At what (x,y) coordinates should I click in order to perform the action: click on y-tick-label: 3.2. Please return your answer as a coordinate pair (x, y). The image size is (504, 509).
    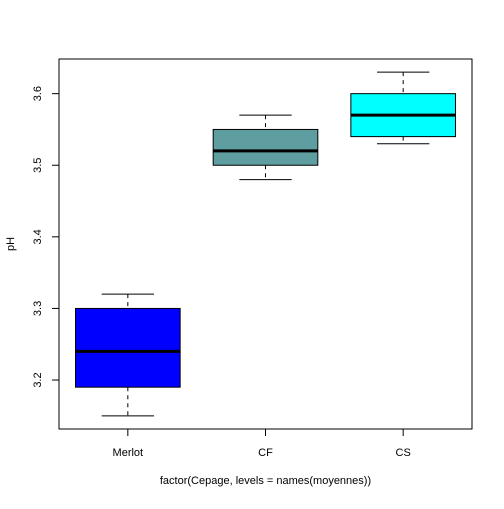
    Looking at the image, I should click on (38, 379).